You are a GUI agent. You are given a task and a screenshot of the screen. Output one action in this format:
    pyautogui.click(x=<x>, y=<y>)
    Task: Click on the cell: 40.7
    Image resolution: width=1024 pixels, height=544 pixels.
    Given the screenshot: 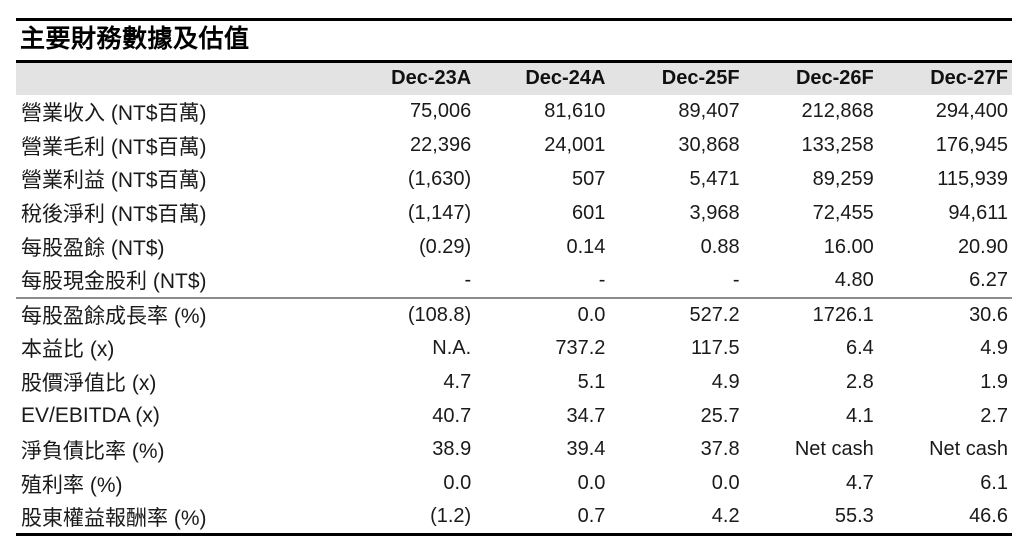 What is the action you would take?
    pyautogui.click(x=452, y=415)
    